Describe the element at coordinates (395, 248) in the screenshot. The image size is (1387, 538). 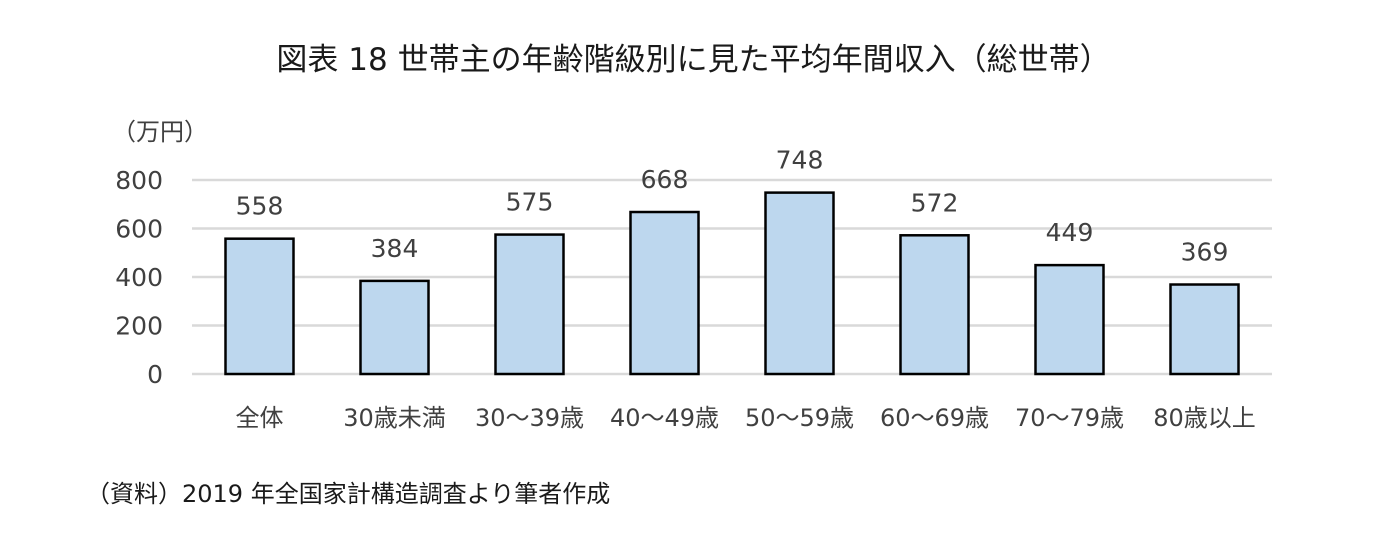
I see `data-label: 384` at that location.